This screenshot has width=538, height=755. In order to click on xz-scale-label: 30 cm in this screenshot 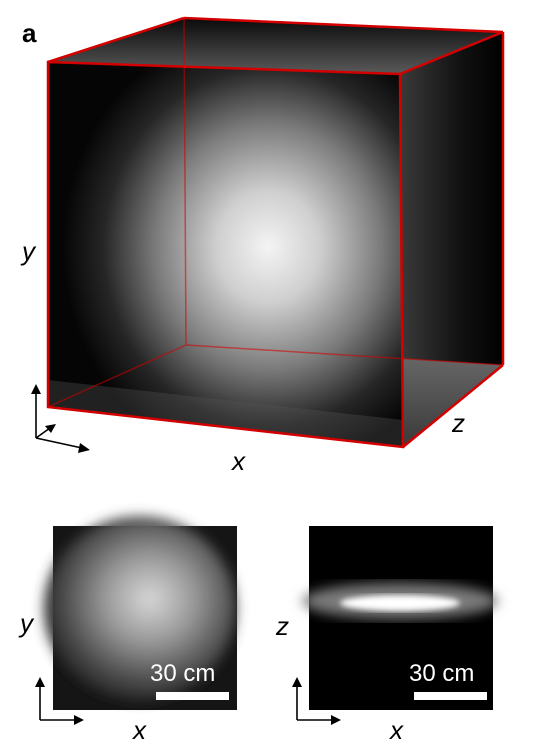, I will do `click(442, 673)`.